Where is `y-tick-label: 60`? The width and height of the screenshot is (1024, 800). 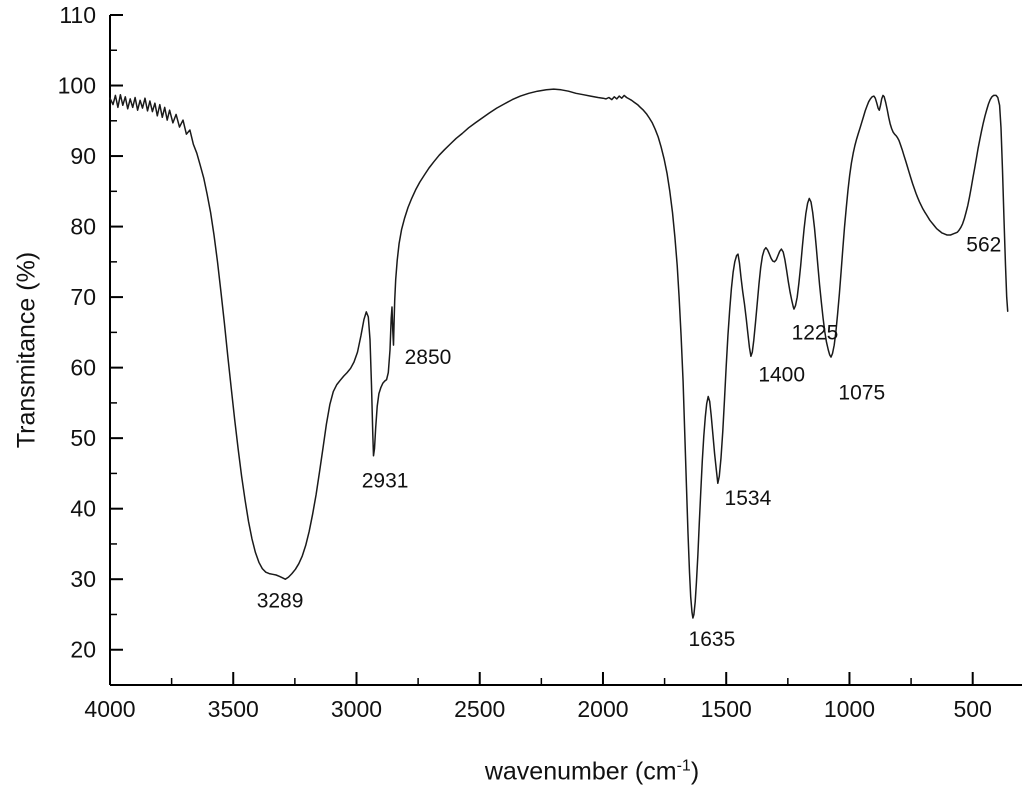
y-tick-label: 60 is located at coordinates (83, 368).